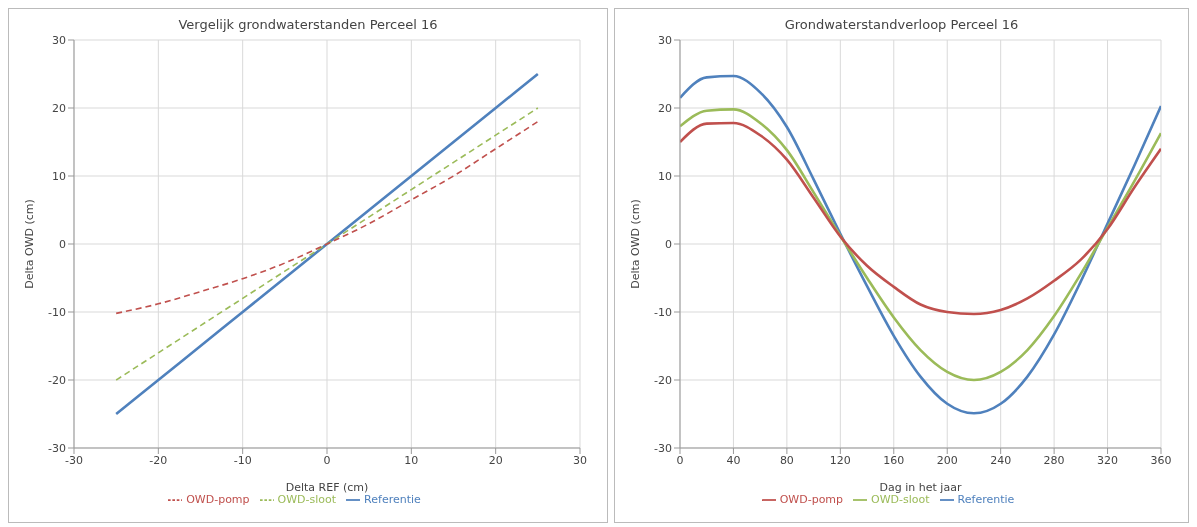 This screenshot has width=1197, height=527. What do you see at coordinates (158, 460) in the screenshot?
I see `x-tick-label: -20` at bounding box center [158, 460].